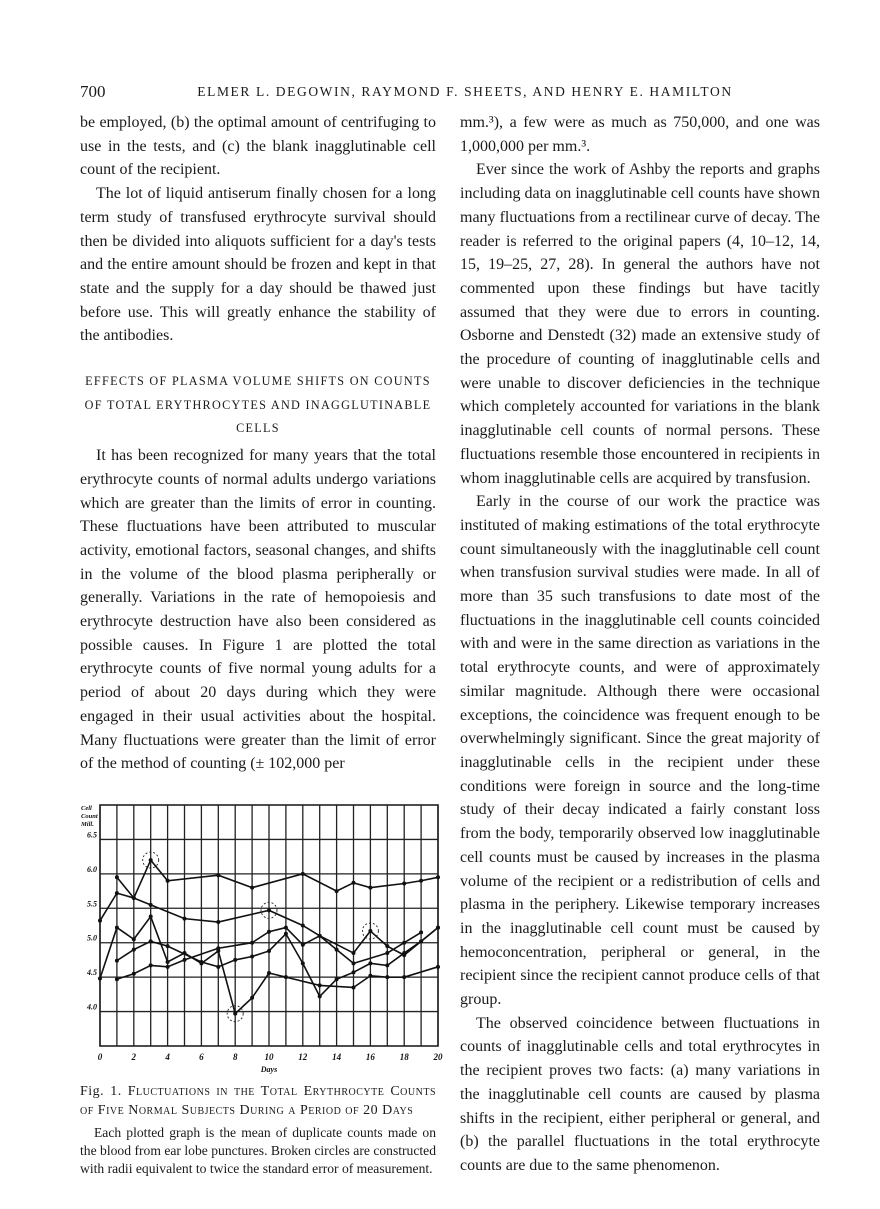  I want to click on x-tick-label: 6, so click(201, 1057).